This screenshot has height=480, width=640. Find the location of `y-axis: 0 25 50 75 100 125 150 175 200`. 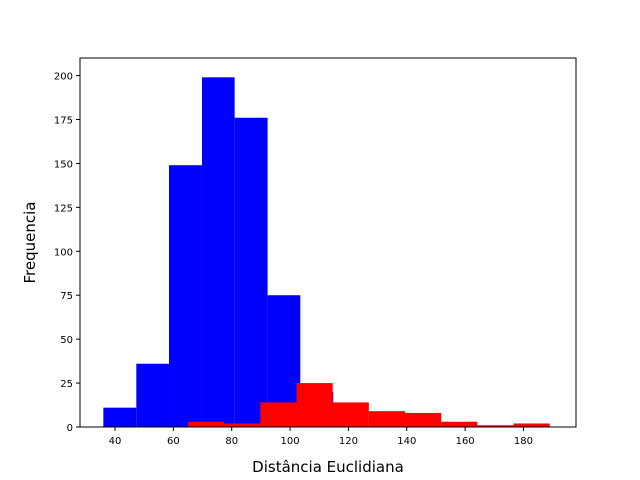

y-axis: 0 25 50 75 100 125 150 175 200 is located at coordinates (67, 253).